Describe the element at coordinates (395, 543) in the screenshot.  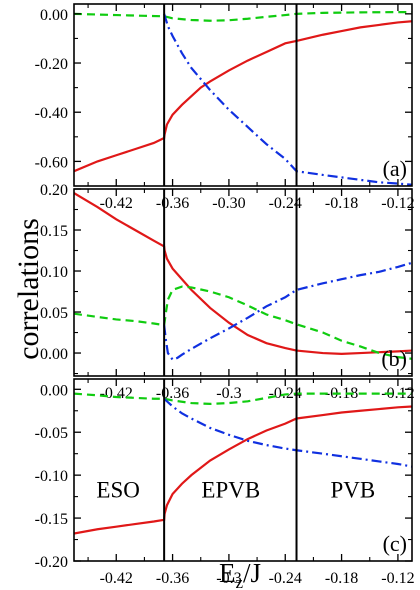
I see `panel-label: (c)` at that location.